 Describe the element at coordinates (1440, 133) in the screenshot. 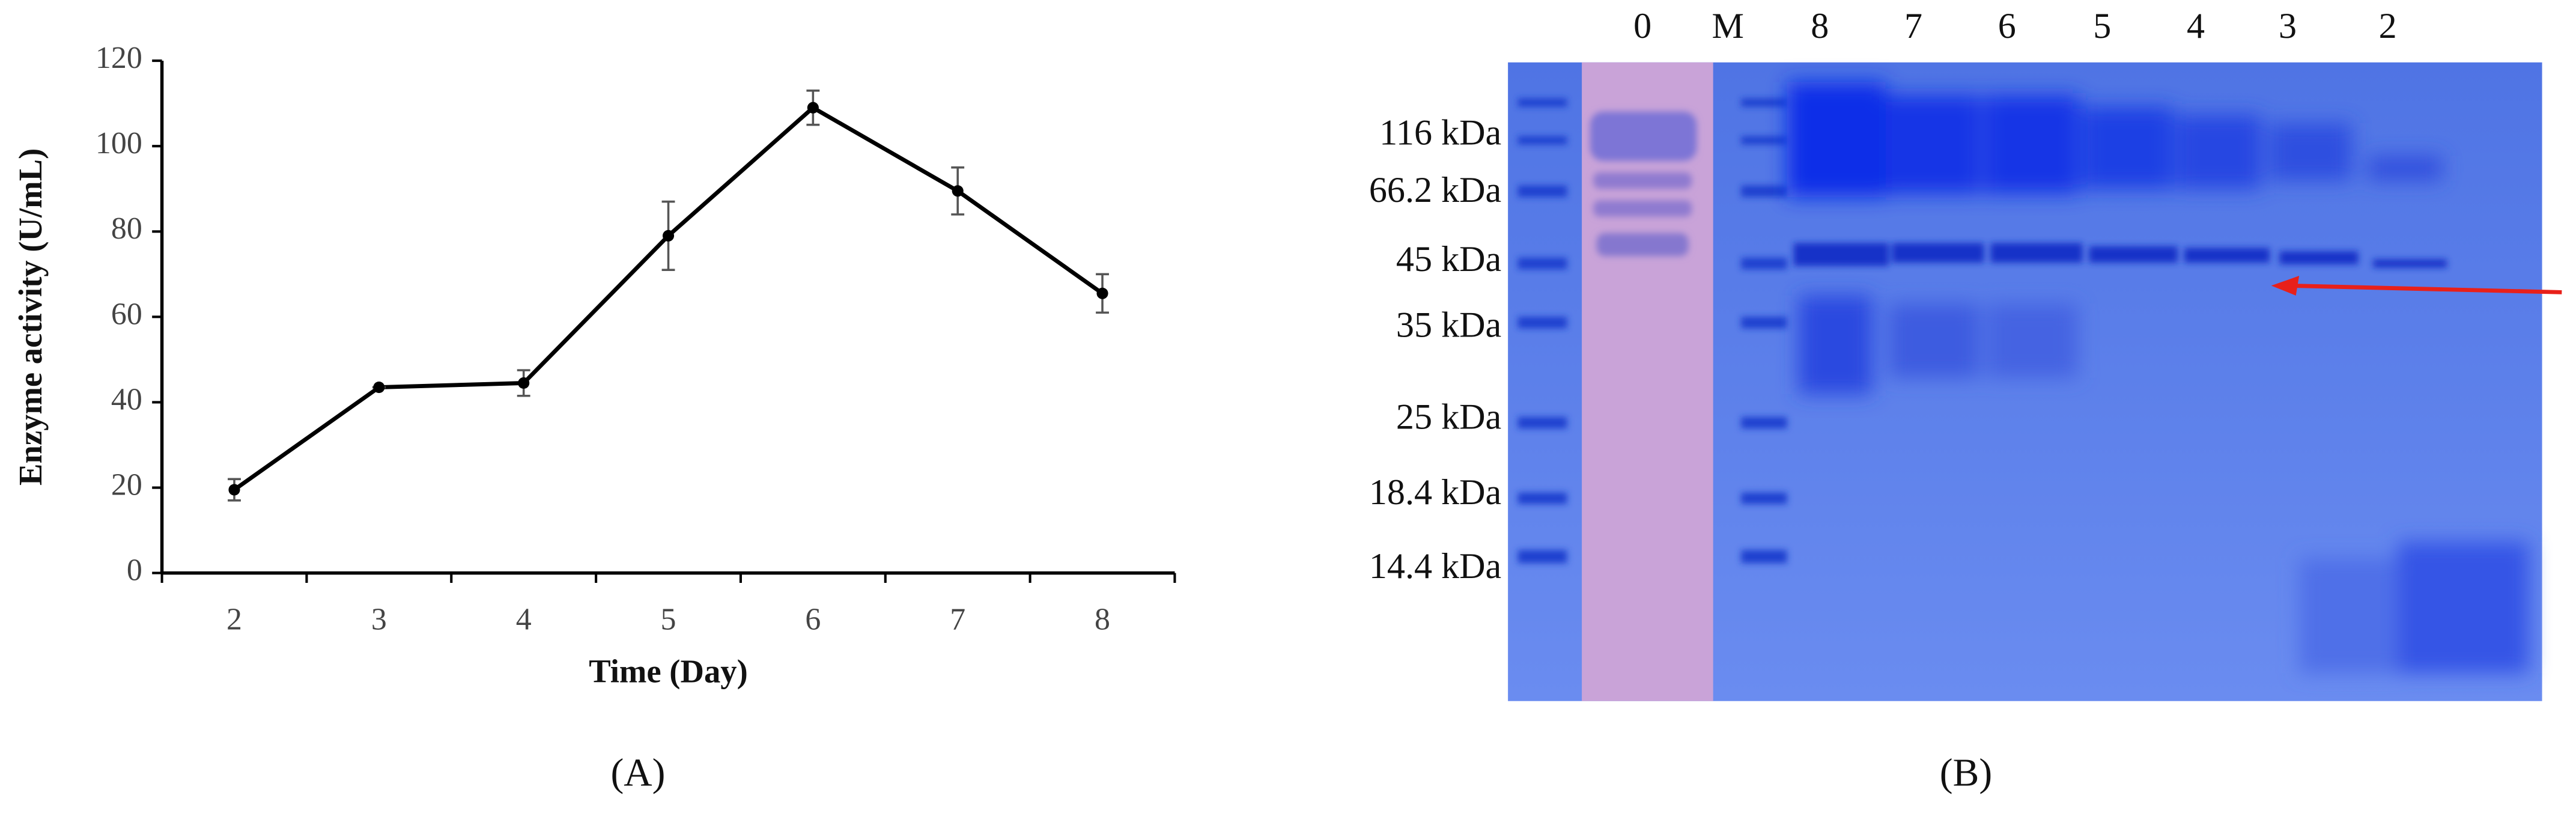

I see `marker-label: 116 kDa` at that location.